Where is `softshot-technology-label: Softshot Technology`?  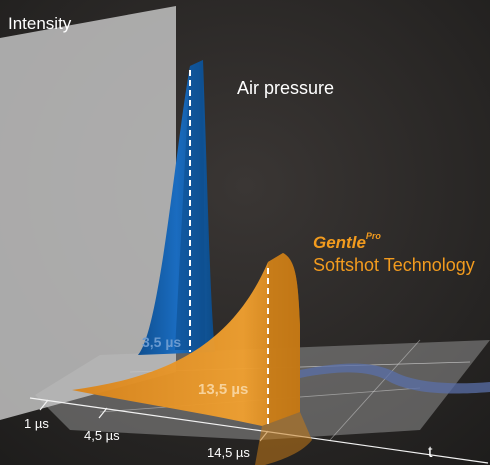 softshot-technology-label: Softshot Technology is located at coordinates (394, 265).